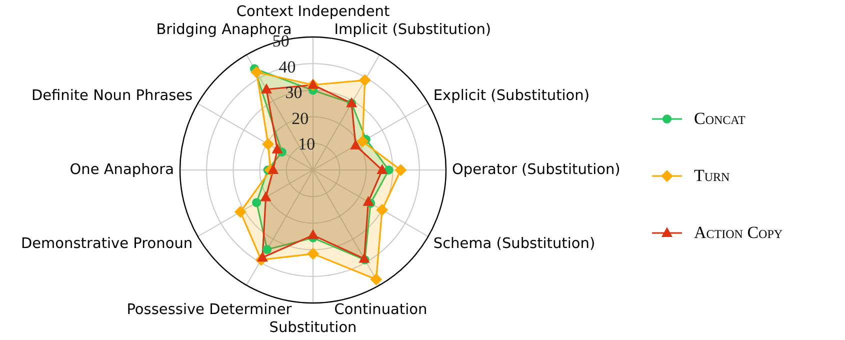 This screenshot has height=340, width=845. I want to click on y-tick-label: 40, so click(287, 66).